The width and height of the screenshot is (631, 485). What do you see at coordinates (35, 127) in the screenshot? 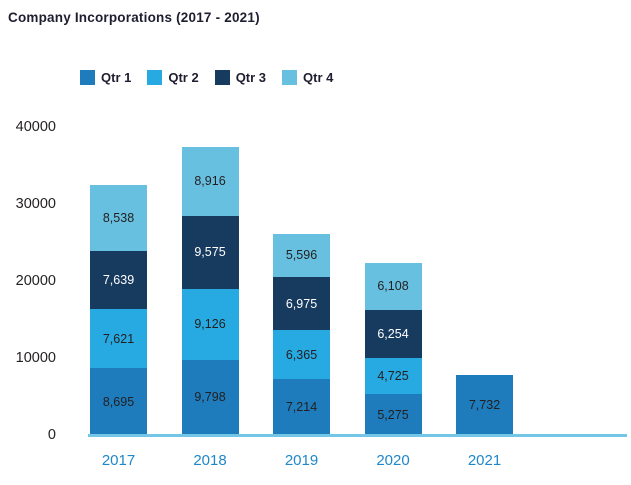
I see `y-tick-label: 40000` at bounding box center [35, 127].